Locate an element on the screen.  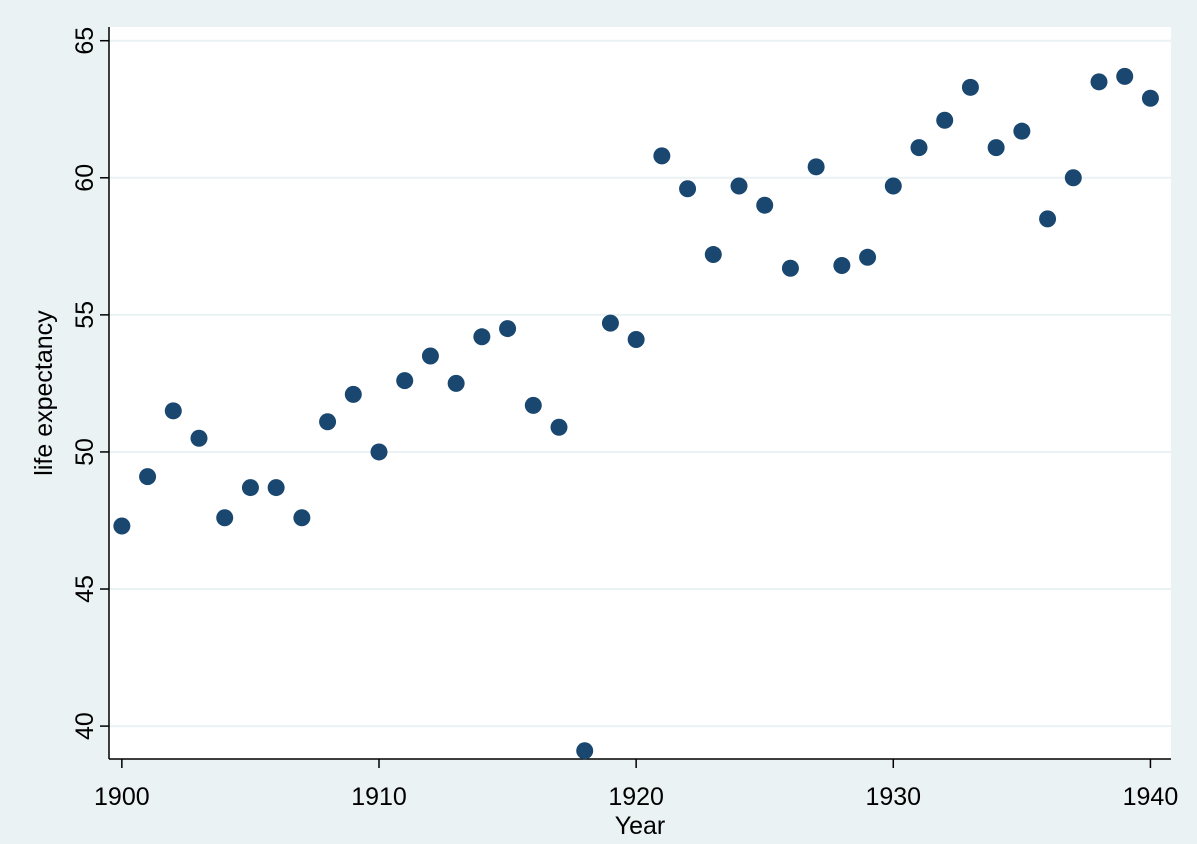
y-tick-label: 50 is located at coordinates (85, 452).